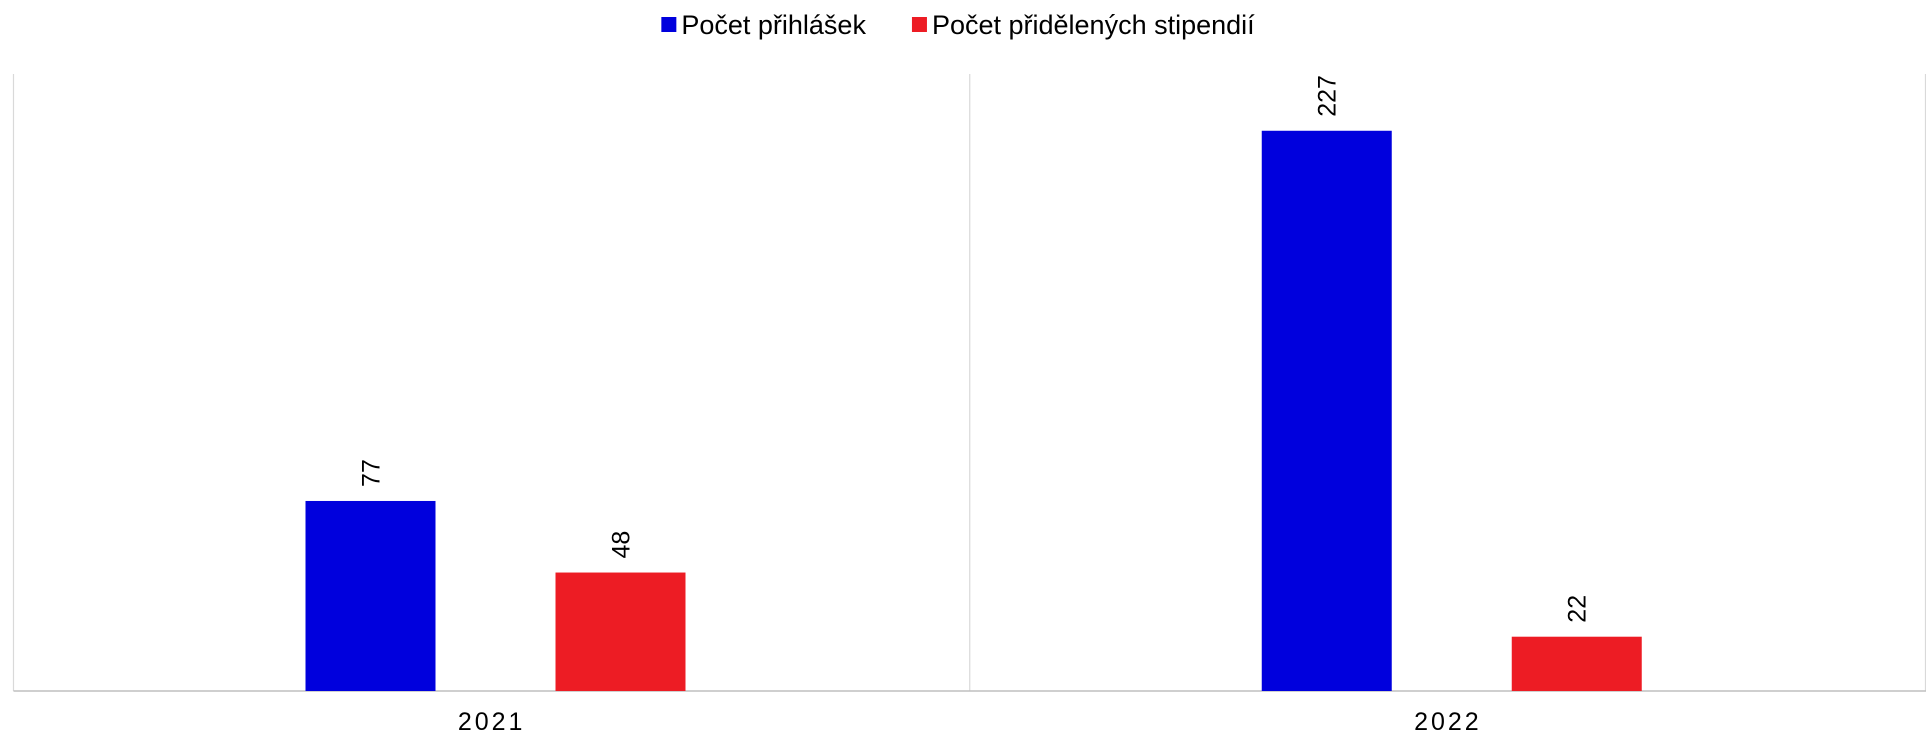 The height and width of the screenshot is (737, 1926). I want to click on legend-label: Počet přidělených stipendií, so click(1093, 25).